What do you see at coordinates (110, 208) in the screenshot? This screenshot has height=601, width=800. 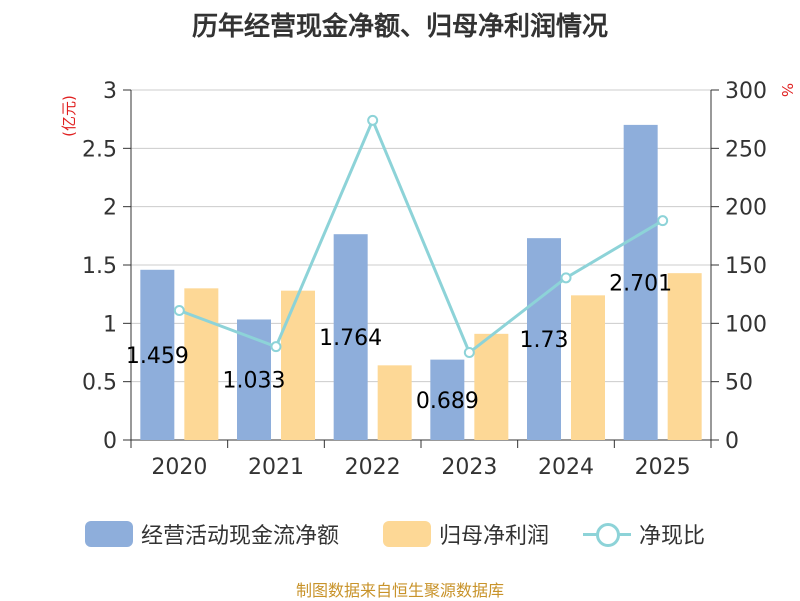 I see `y-left-tick-label: 2` at bounding box center [110, 208].